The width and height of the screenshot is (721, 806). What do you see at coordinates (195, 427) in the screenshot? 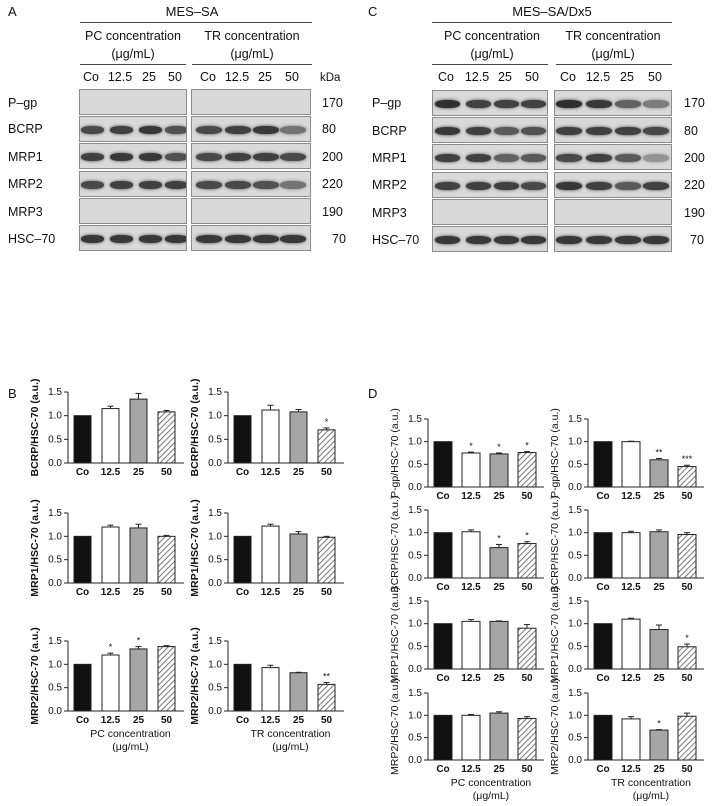
I see `chart-y-axis-label: BCRP/HSC-70 (a.u.)` at bounding box center [195, 427].